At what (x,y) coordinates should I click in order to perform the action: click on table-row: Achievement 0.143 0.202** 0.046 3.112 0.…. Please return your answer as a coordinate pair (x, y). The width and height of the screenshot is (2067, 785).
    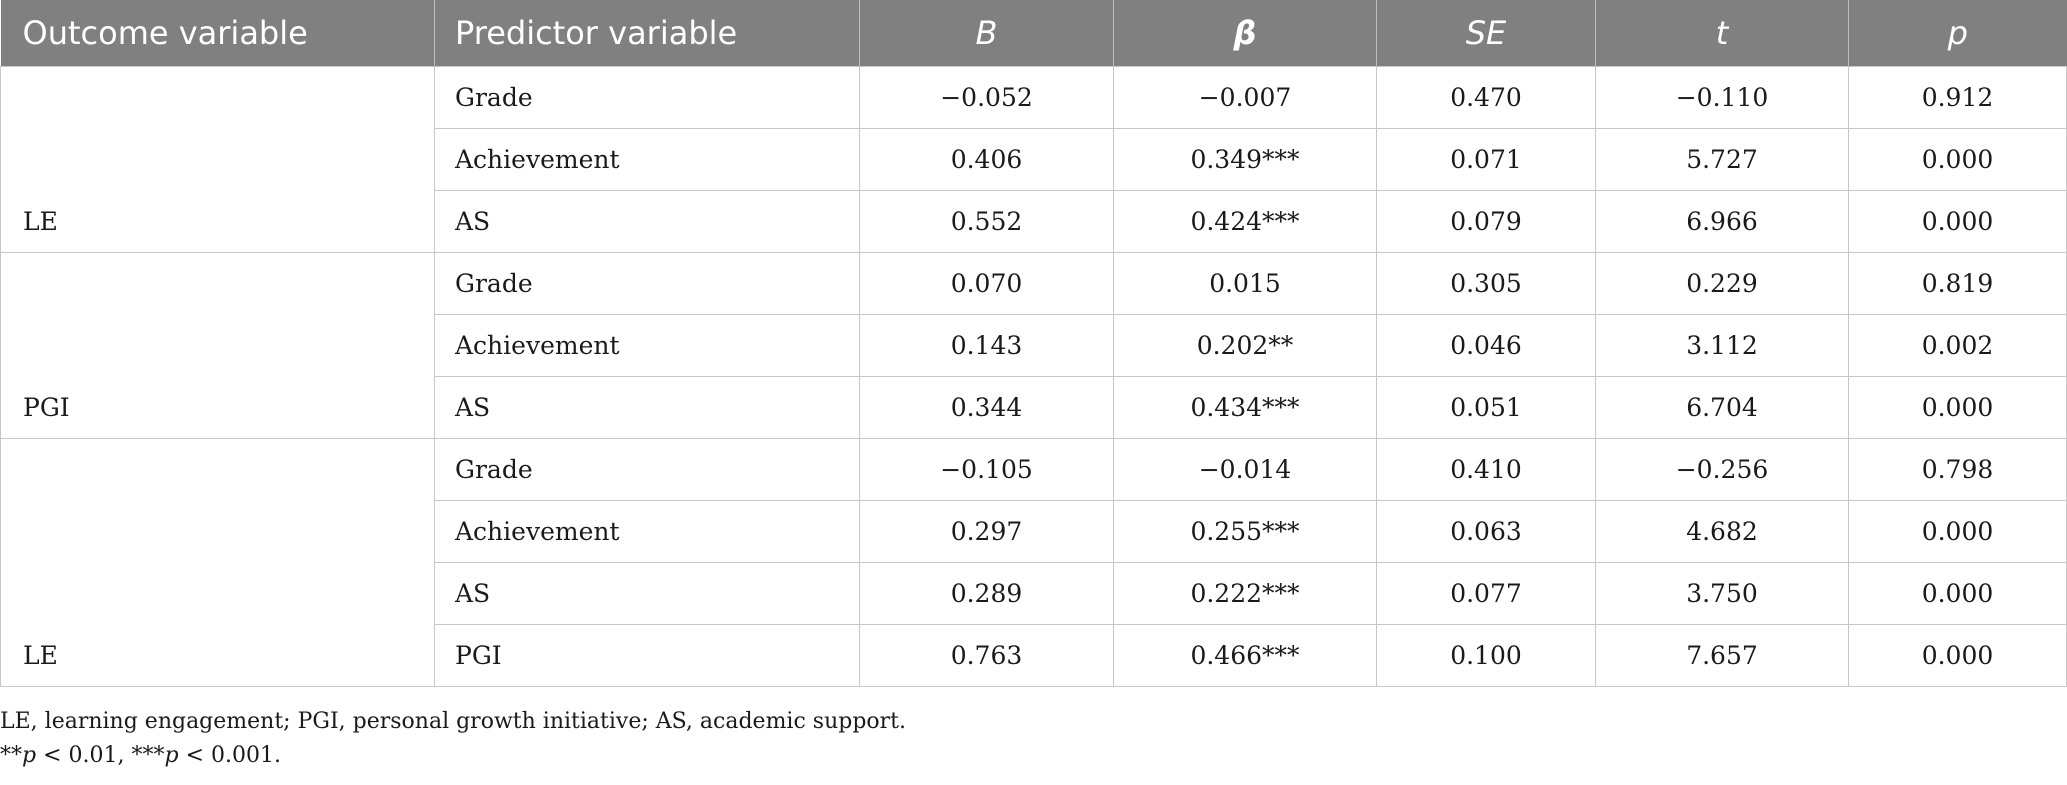
    Looking at the image, I should click on (1034, 345).